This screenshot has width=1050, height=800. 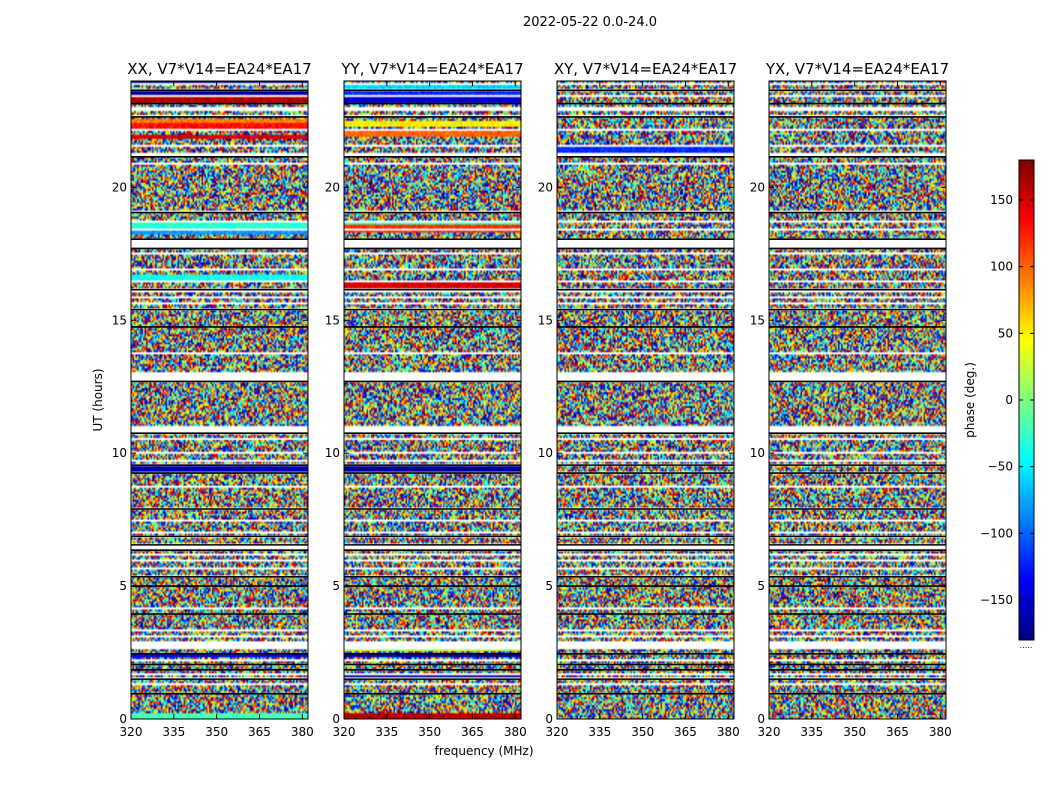 I want to click on panel-title: YX, V7*V14=EA24*EA17, so click(x=857, y=69).